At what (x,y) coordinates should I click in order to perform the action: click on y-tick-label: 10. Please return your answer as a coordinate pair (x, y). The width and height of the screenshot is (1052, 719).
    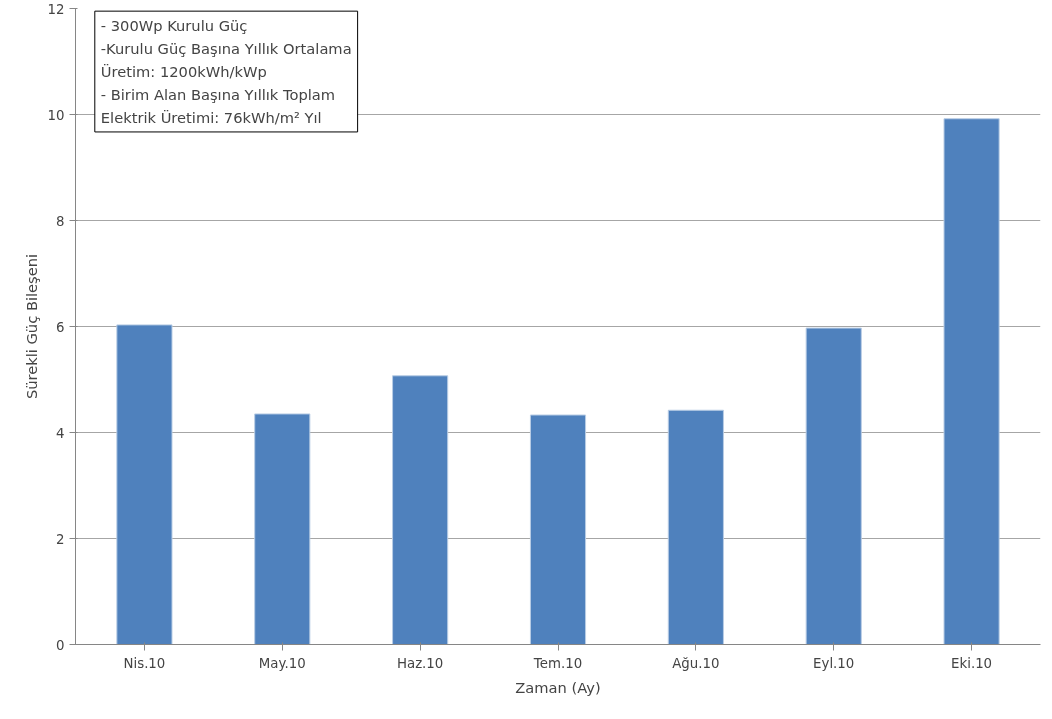
    Looking at the image, I should click on (56, 115).